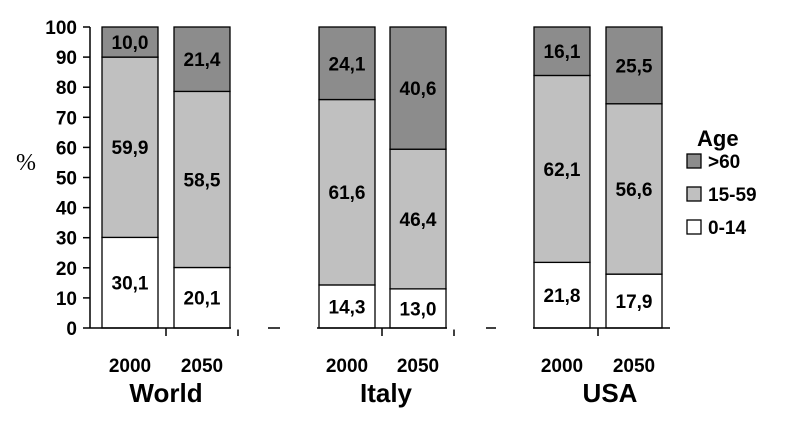  Describe the element at coordinates (727, 228) in the screenshot. I see `legend-entry: 0-14` at that location.